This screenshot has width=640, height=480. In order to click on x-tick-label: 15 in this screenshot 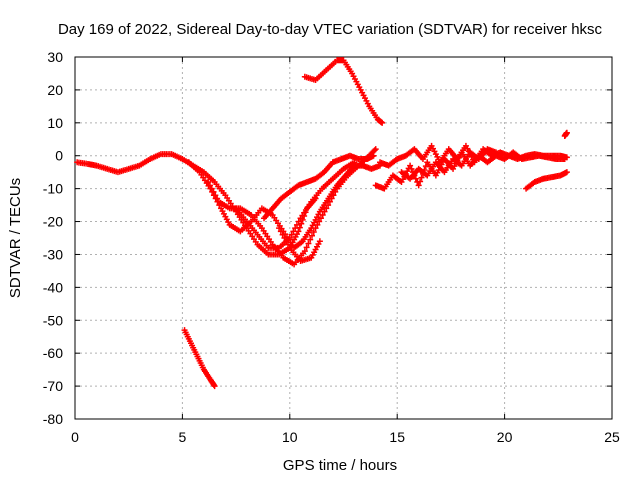, I will do `click(397, 437)`.